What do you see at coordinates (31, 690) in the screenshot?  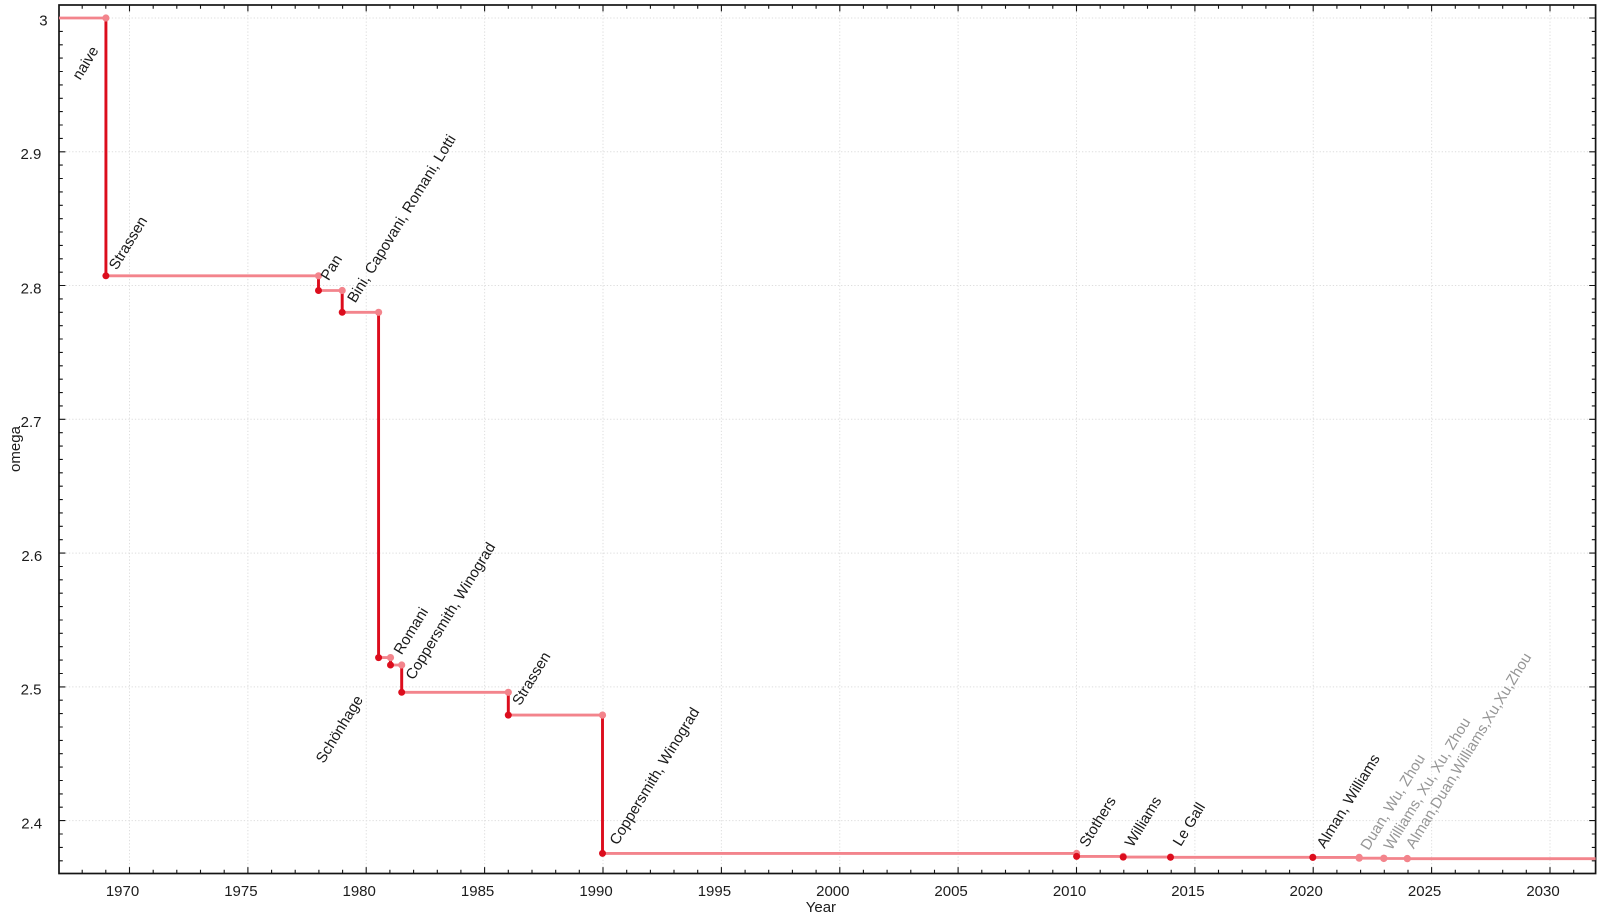 I see `svg-text: 2.5` at bounding box center [31, 690].